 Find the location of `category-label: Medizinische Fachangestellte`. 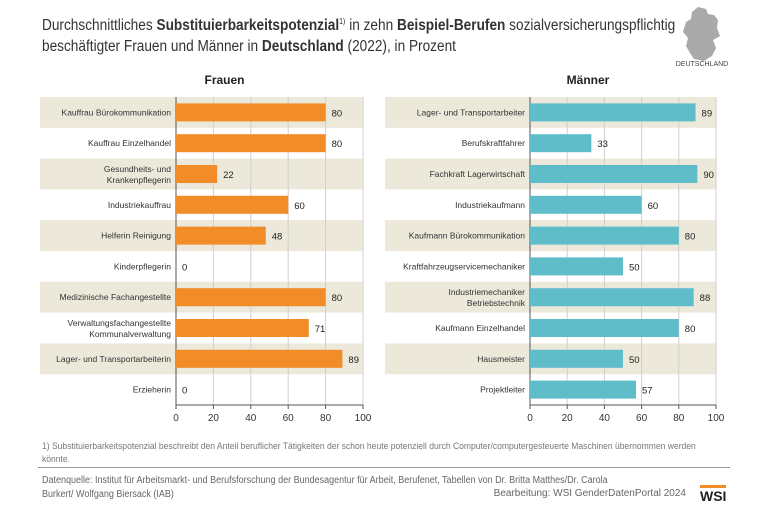

category-label: Medizinische Fachangestellte is located at coordinates (115, 297).